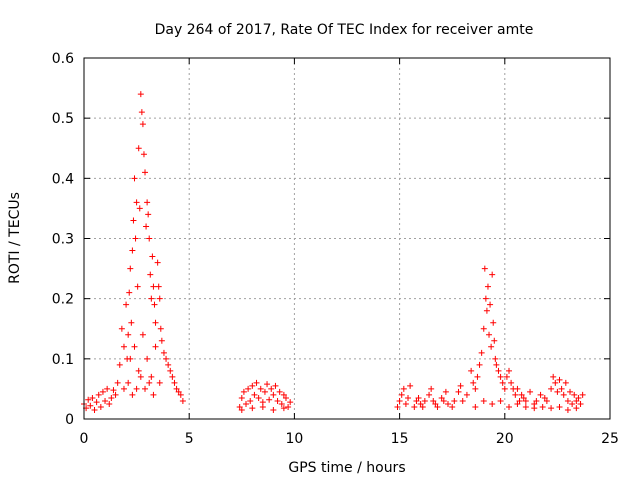 This screenshot has width=640, height=480. I want to click on y-axis-label: ROTI / TECUs, so click(15, 238).